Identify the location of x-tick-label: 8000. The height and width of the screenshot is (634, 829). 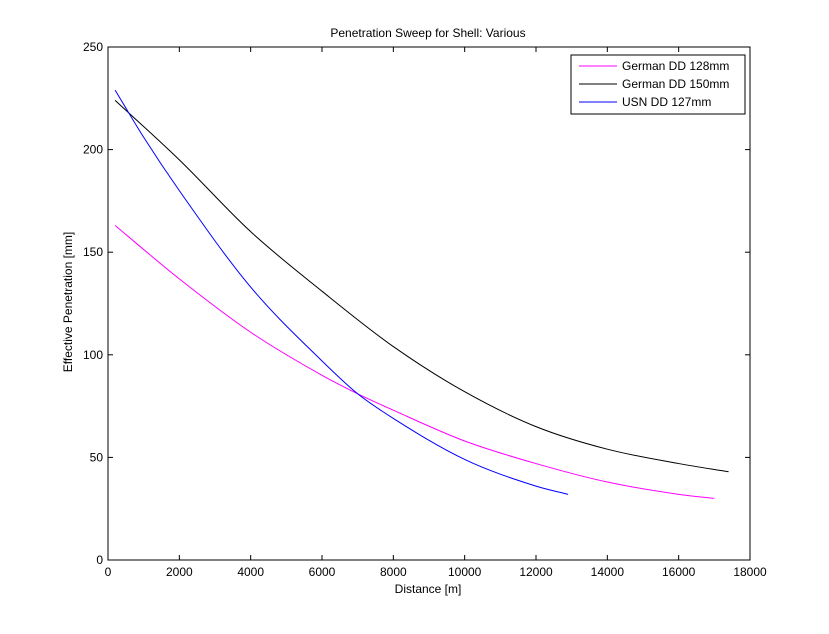
(393, 572).